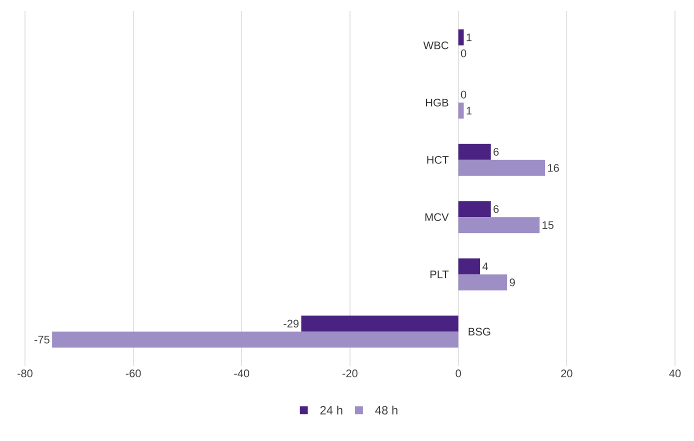 Image resolution: width=694 pixels, height=441 pixels. I want to click on data-label: -29, so click(291, 324).